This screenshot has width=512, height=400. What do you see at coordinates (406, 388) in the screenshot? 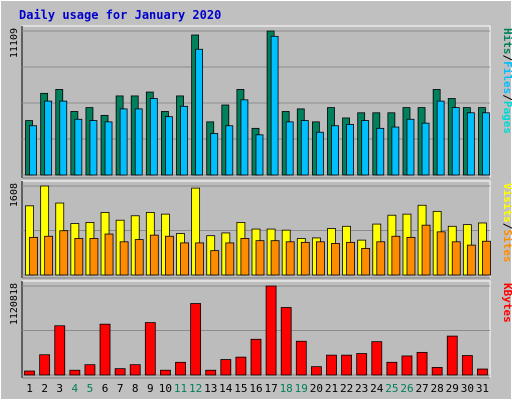
I see `x-tick-label: 26` at bounding box center [406, 388].